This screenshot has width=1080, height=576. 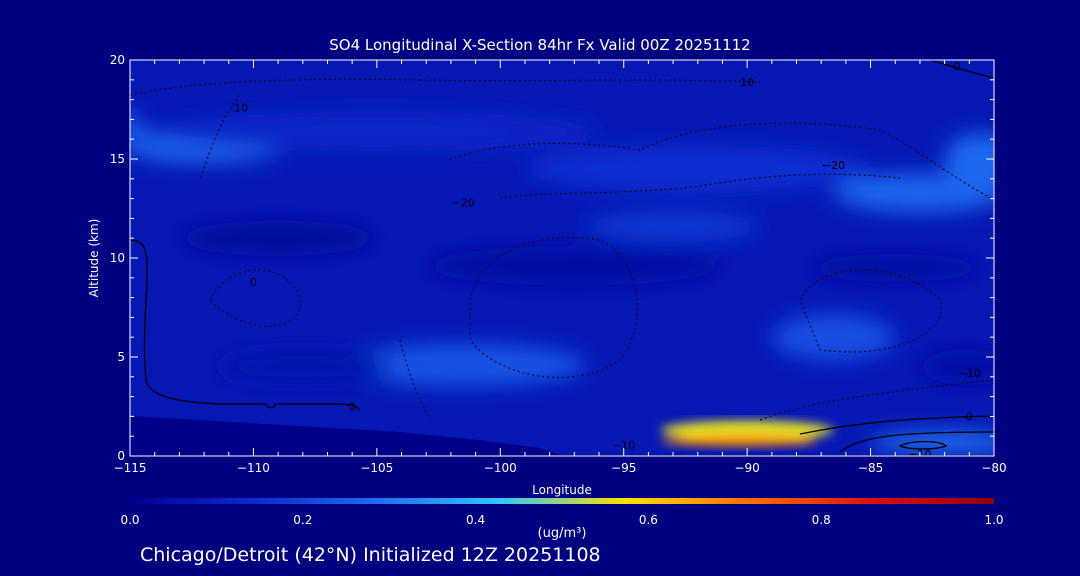 I want to click on terrain-surface, so click(x=562, y=436).